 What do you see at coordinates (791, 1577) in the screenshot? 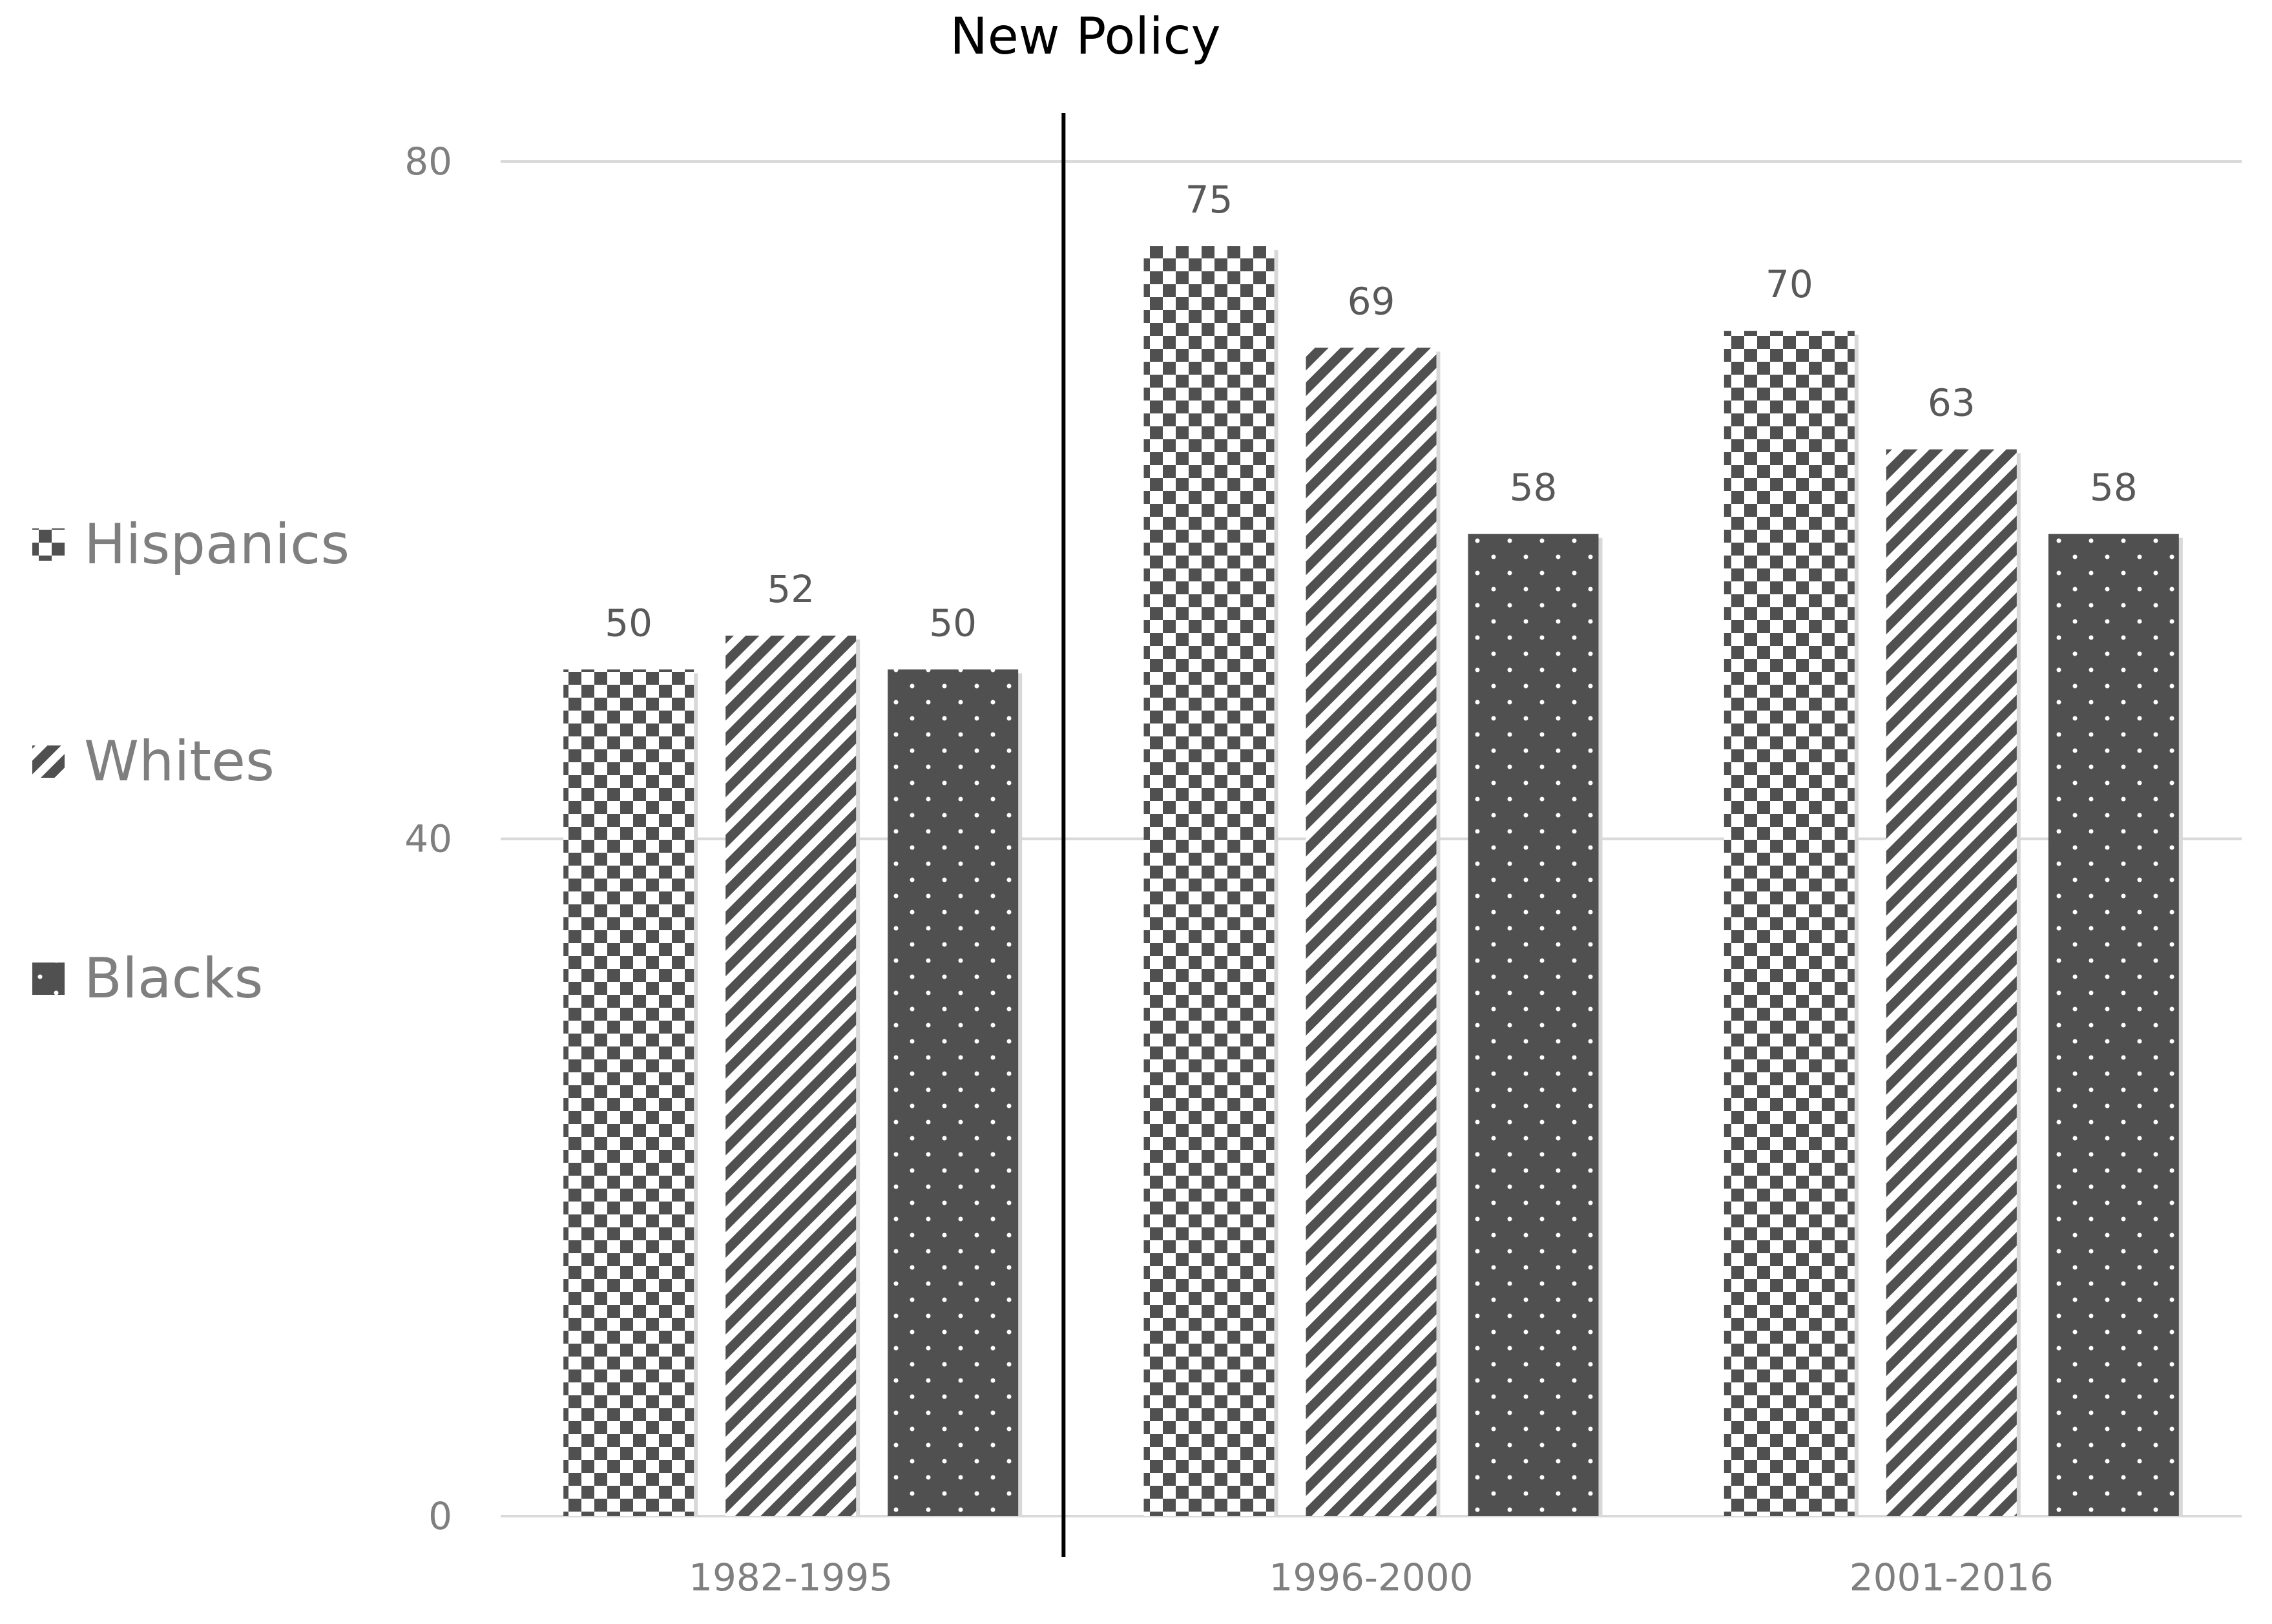
I see `x-tick-label: 1982-1995` at bounding box center [791, 1577].